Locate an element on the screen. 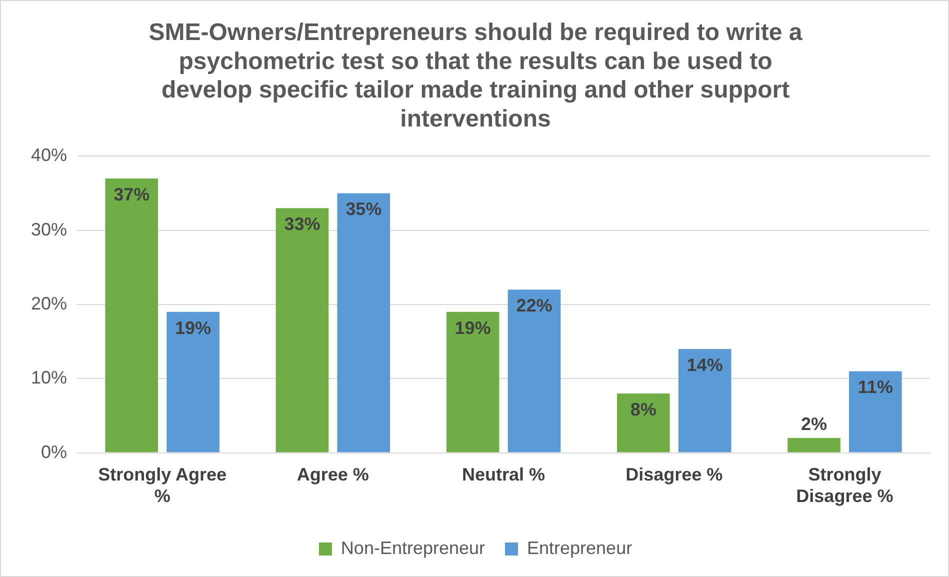 The width and height of the screenshot is (949, 577). y-tick-label: 30% is located at coordinates (49, 229).